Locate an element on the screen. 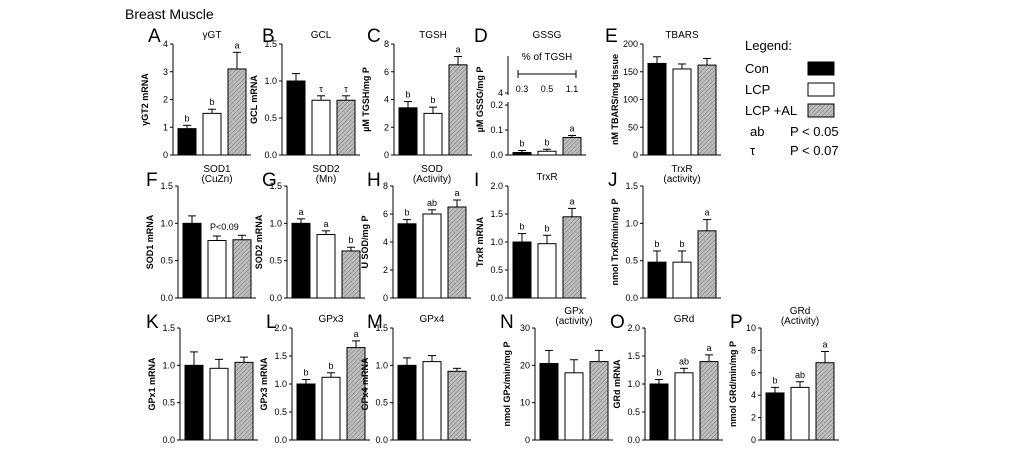 This screenshot has height=462, width=1023. panel-label: O is located at coordinates (617, 322).